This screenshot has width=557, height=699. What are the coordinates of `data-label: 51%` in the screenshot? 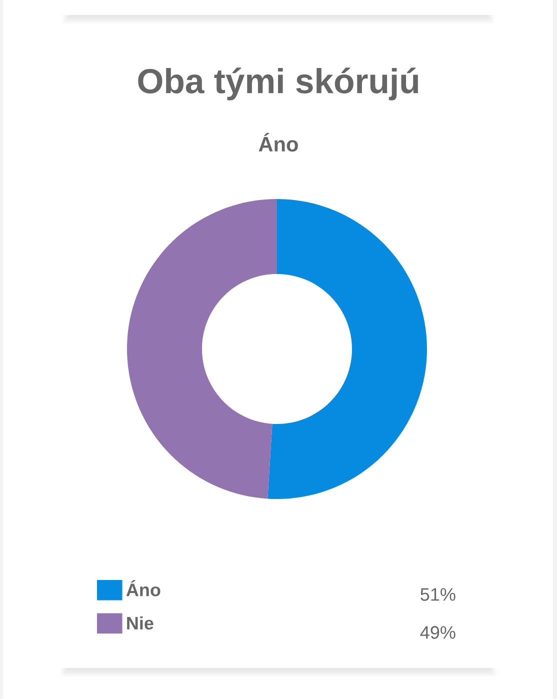 It's located at (438, 594).